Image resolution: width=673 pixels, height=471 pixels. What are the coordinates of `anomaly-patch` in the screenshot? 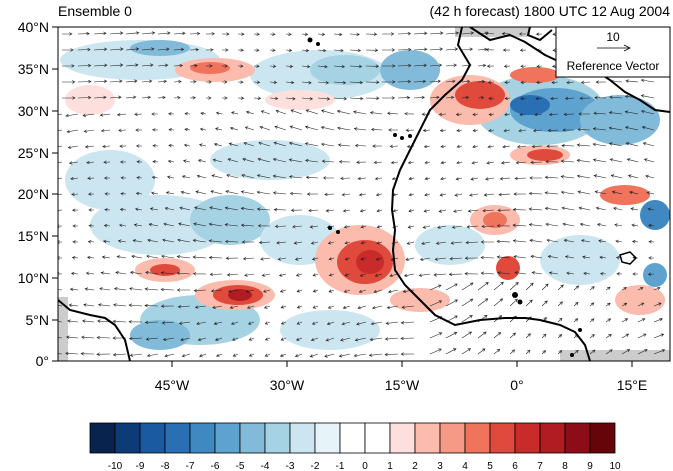 It's located at (330, 330).